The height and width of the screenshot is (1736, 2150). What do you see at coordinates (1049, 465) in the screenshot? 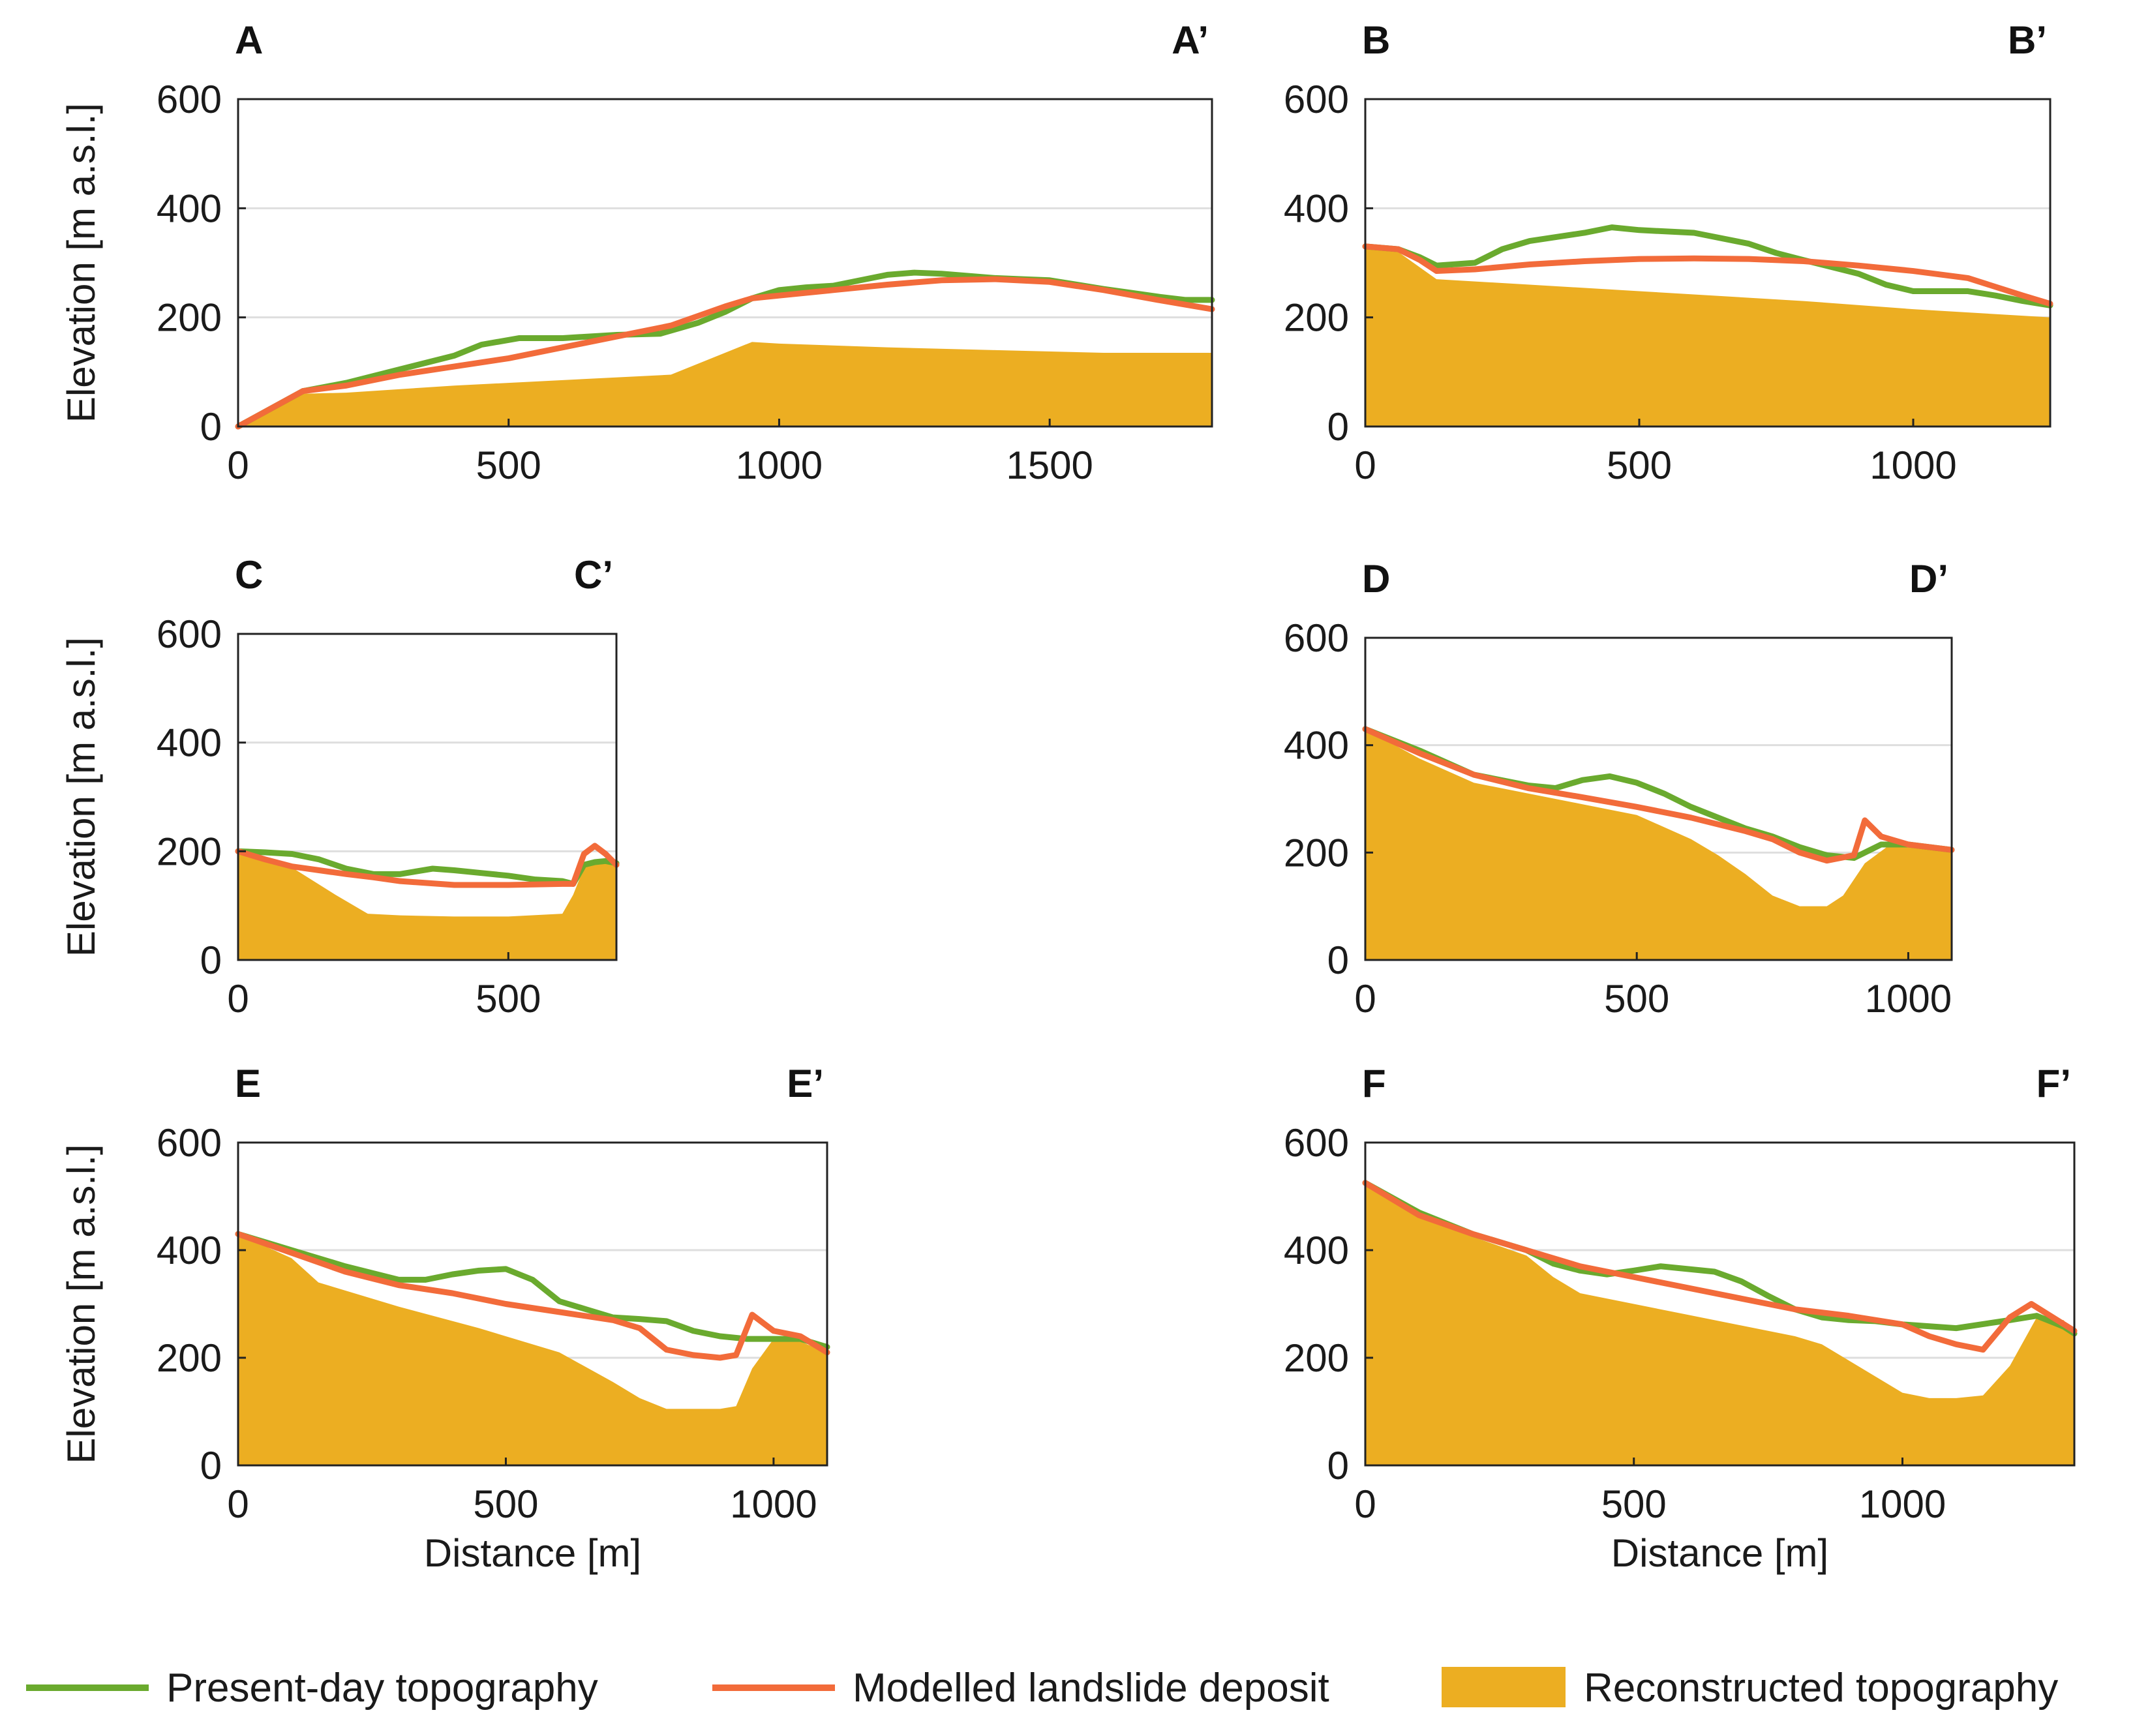
I see `x-tick-label: 1500` at bounding box center [1049, 465].